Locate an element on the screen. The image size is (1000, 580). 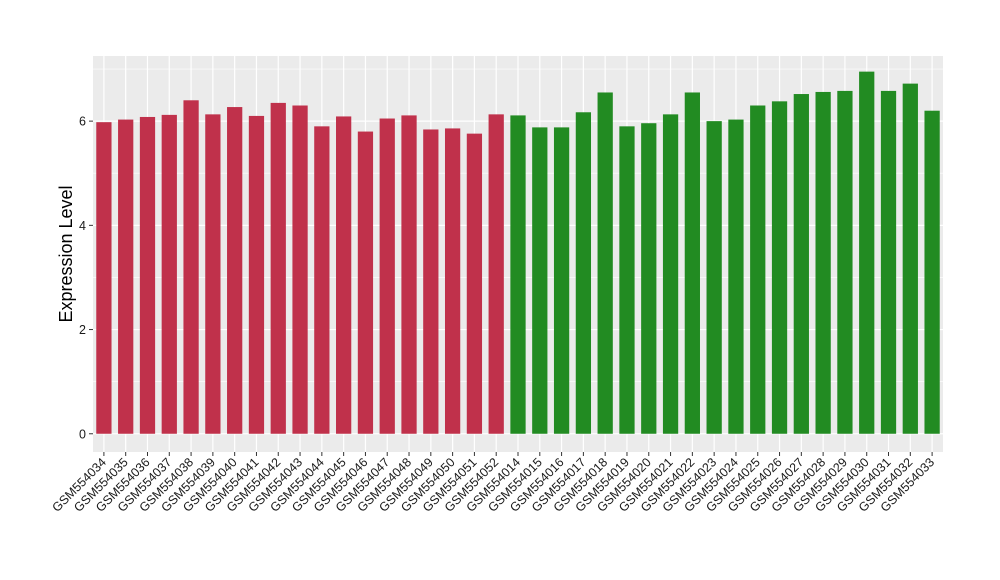
bar-GSM554014 is located at coordinates (518, 274).